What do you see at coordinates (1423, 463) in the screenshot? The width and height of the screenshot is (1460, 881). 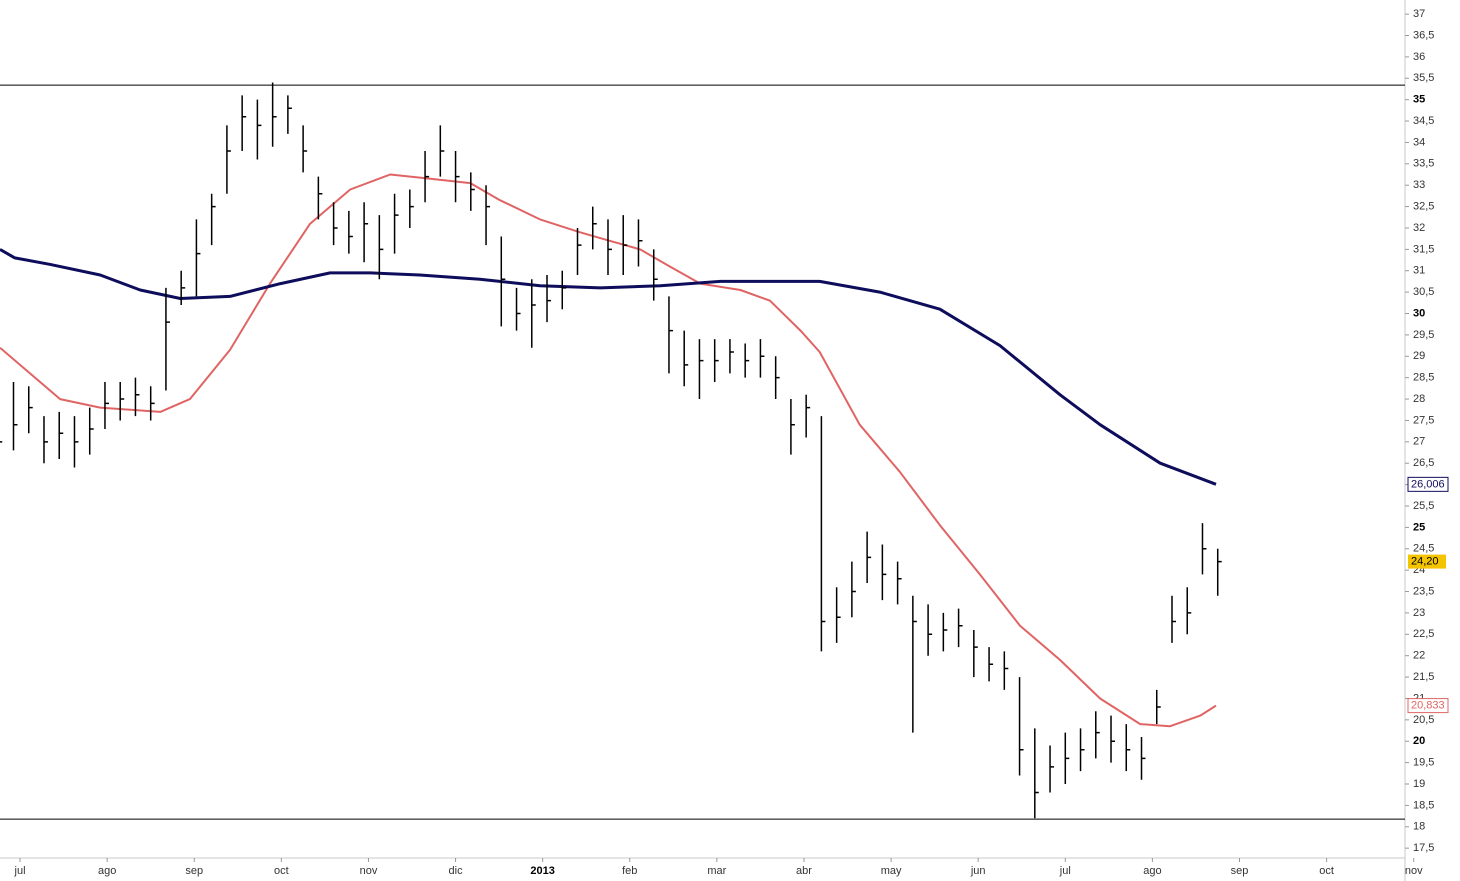 I see `y-tick-label: 26,5` at bounding box center [1423, 463].